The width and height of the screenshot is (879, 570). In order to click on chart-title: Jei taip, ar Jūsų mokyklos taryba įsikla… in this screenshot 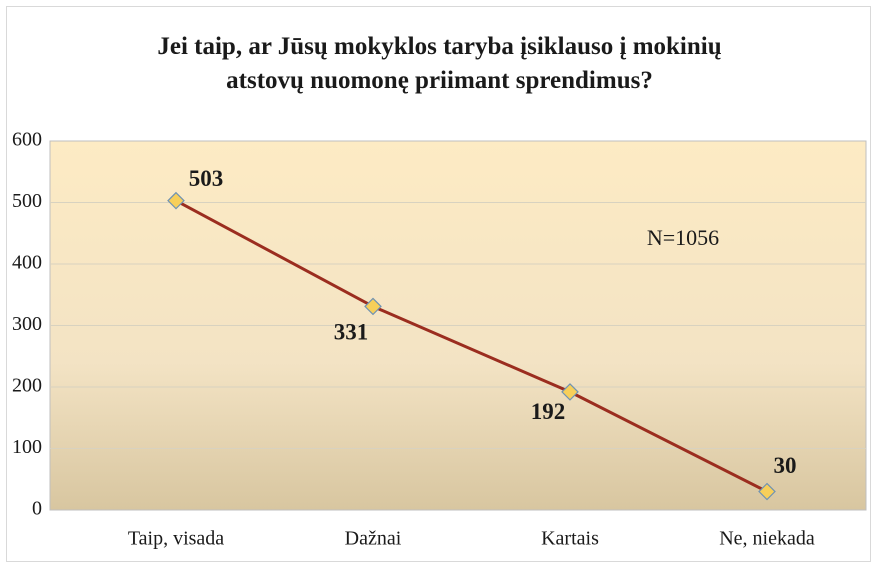, I will do `click(439, 63)`.